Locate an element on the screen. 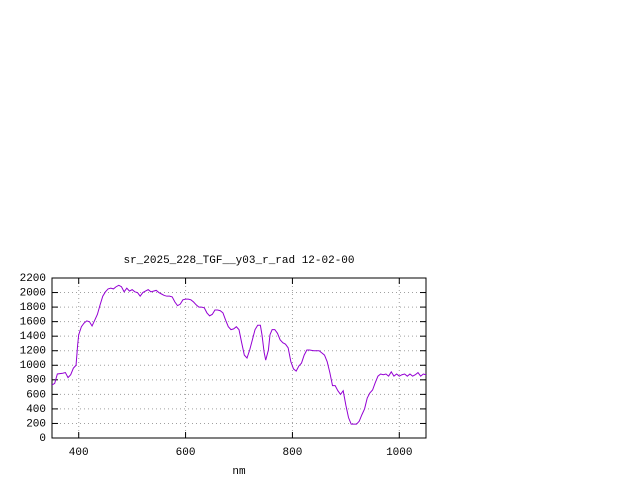 This screenshot has width=640, height=480. y-tick-label: 2200 is located at coordinates (33, 279).